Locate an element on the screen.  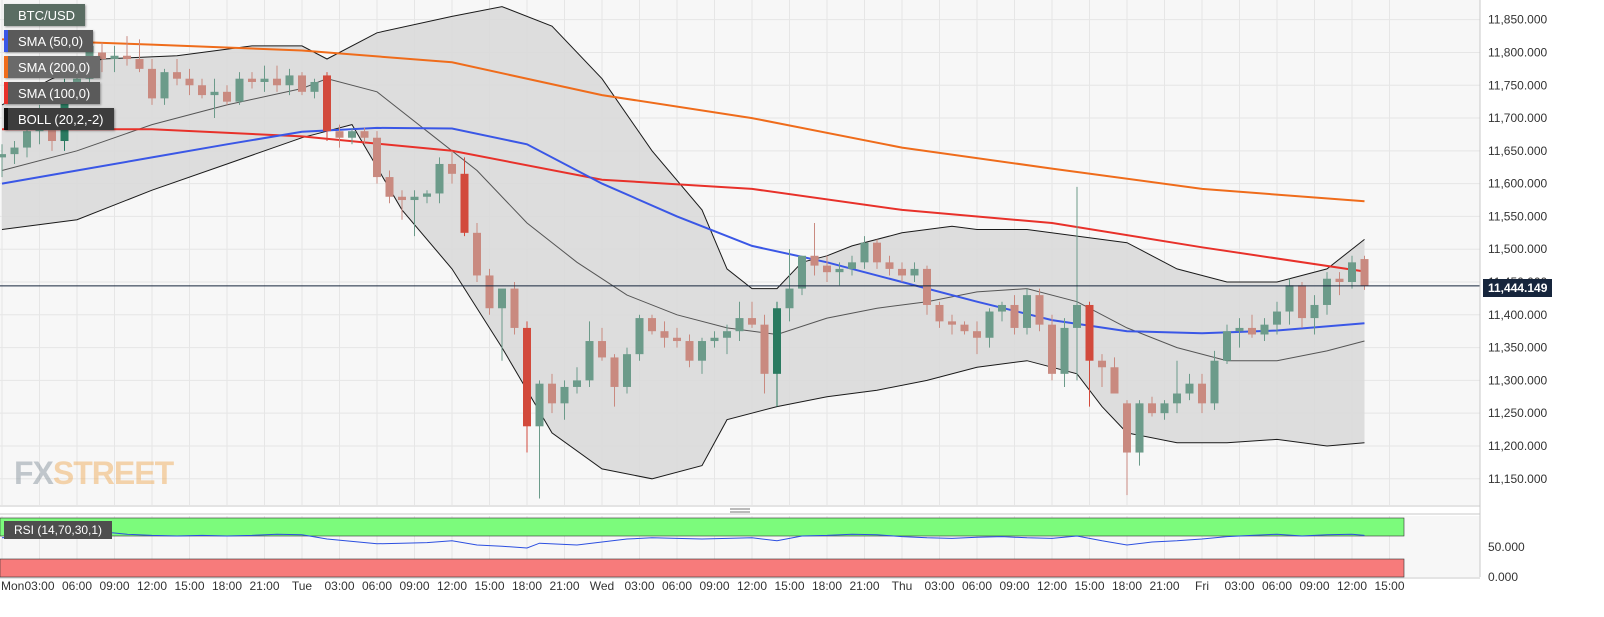
pane-resize-handle is located at coordinates (740, 510).